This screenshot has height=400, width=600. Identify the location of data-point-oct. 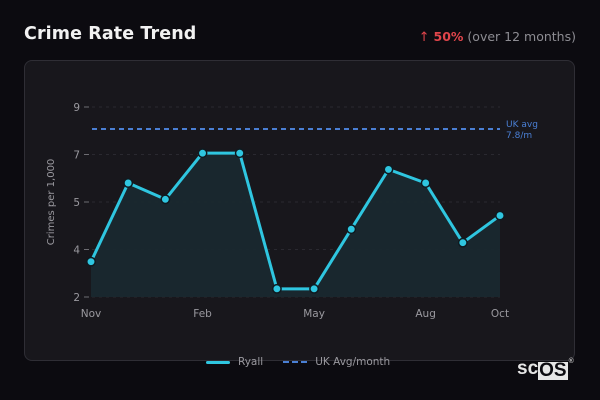
(500, 215).